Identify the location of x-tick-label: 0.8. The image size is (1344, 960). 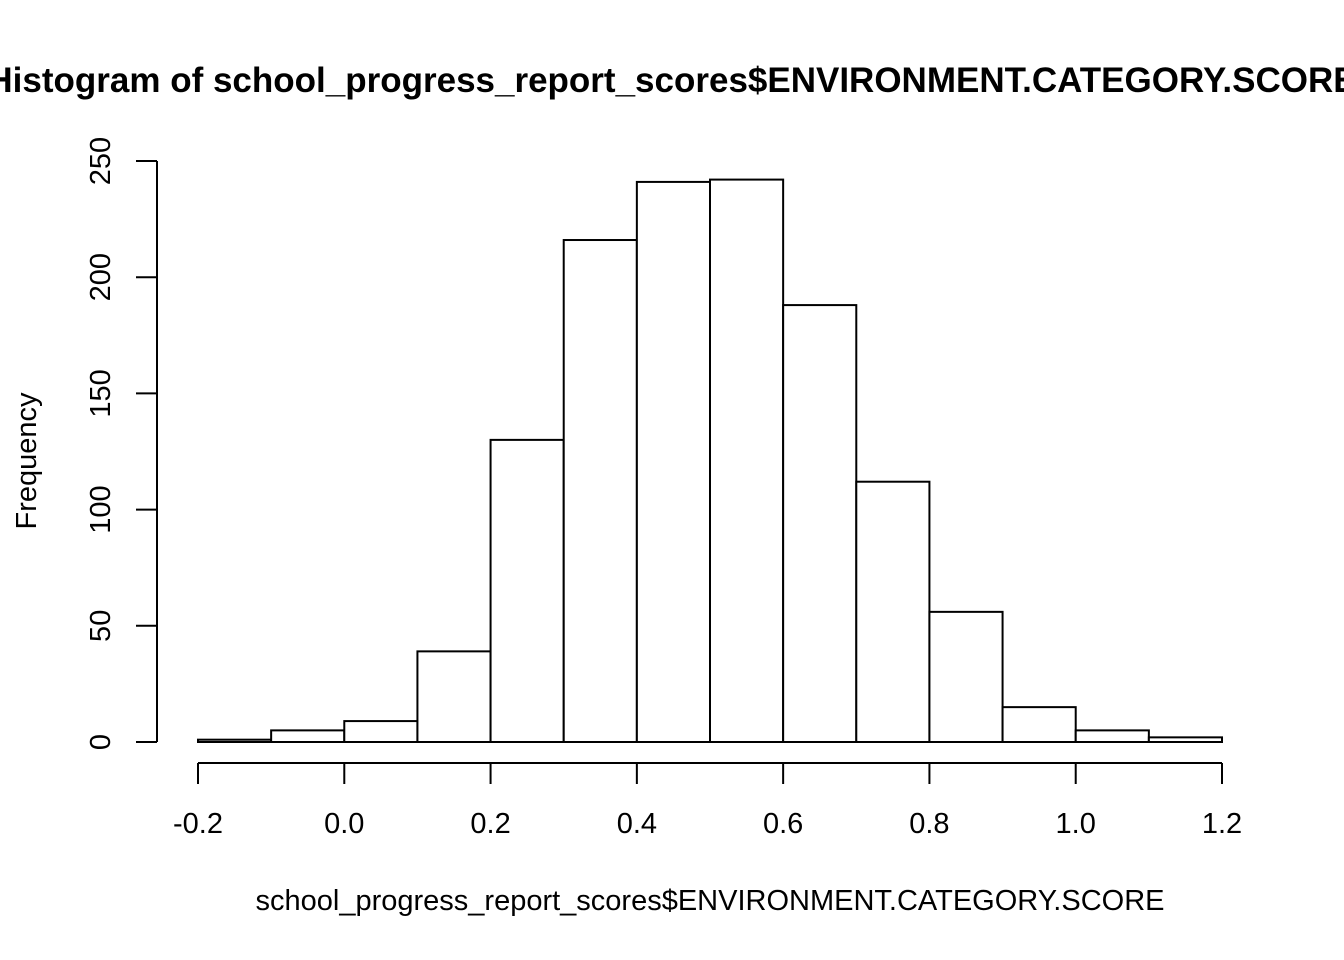
(929, 824).